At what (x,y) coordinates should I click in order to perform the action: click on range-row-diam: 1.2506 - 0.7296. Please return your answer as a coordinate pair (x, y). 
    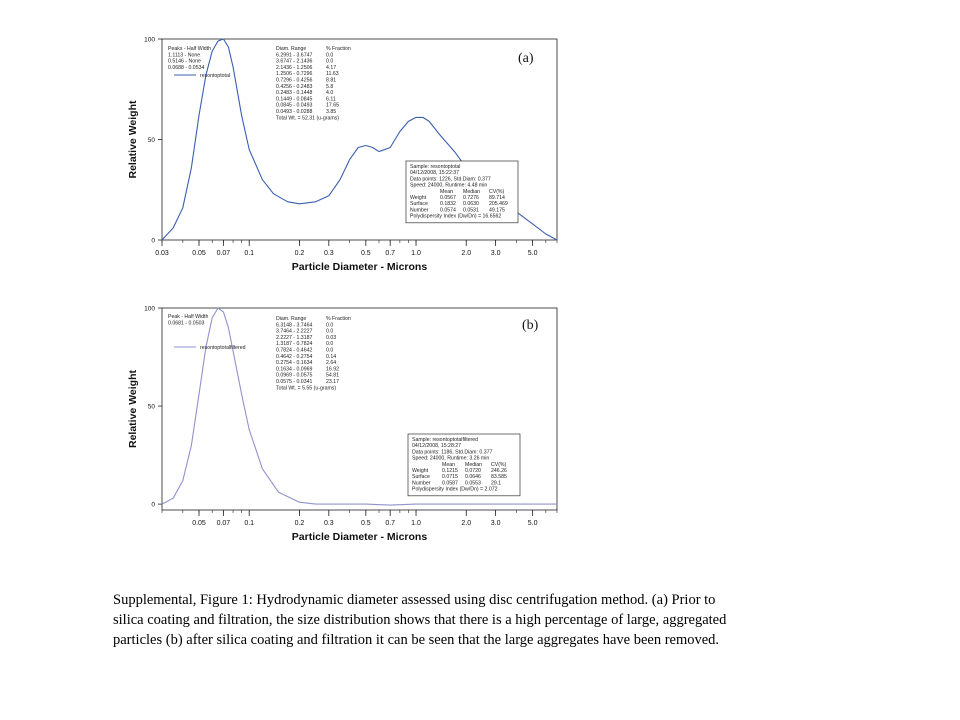
    Looking at the image, I should click on (294, 74).